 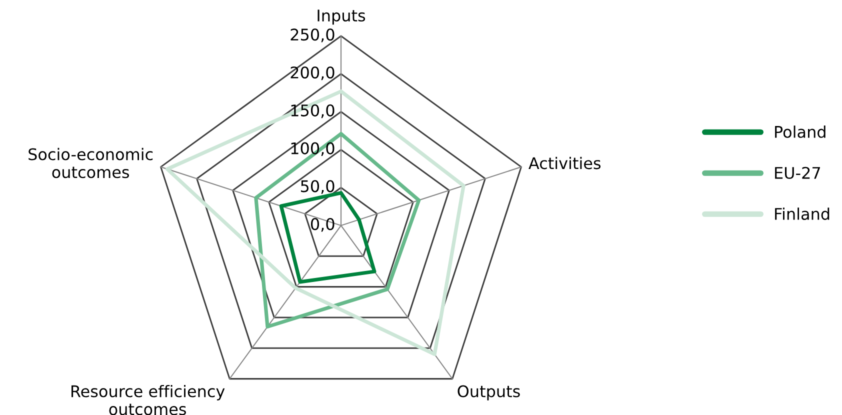 What do you see at coordinates (322, 225) in the screenshot?
I see `y-tick-label: 0,0` at bounding box center [322, 225].